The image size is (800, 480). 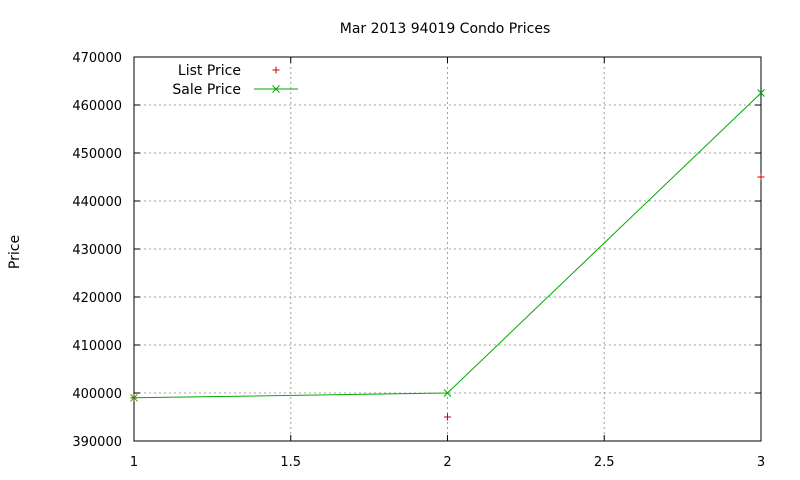 I want to click on y-axis-label: Price, so click(x=15, y=252).